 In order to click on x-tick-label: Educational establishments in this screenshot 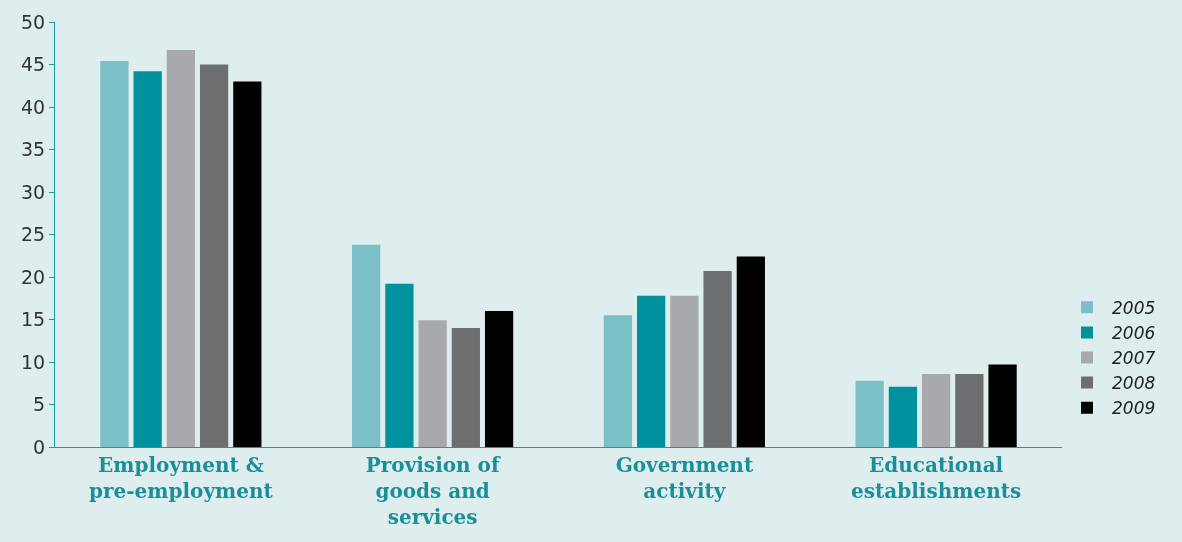, I will do `click(936, 478)`.